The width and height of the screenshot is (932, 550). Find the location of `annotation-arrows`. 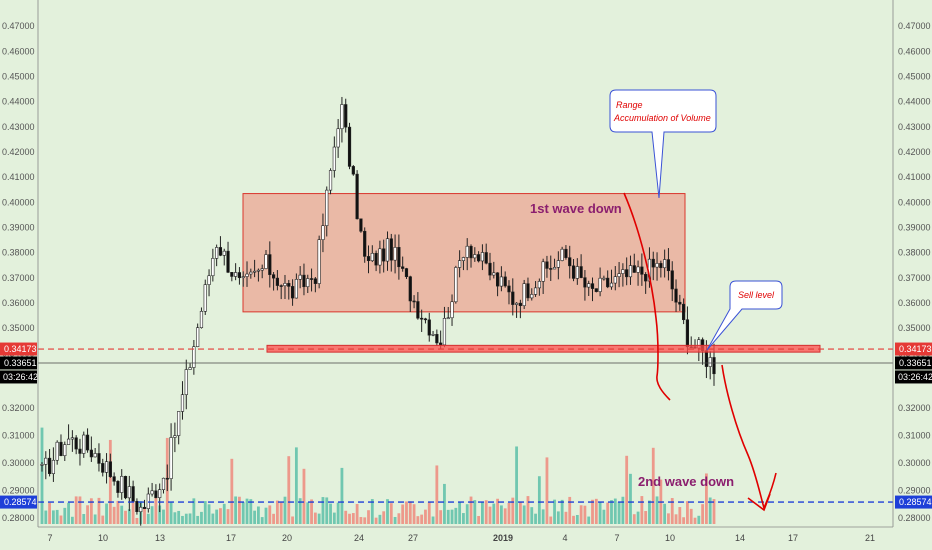

annotation-arrows is located at coordinates (700, 352).